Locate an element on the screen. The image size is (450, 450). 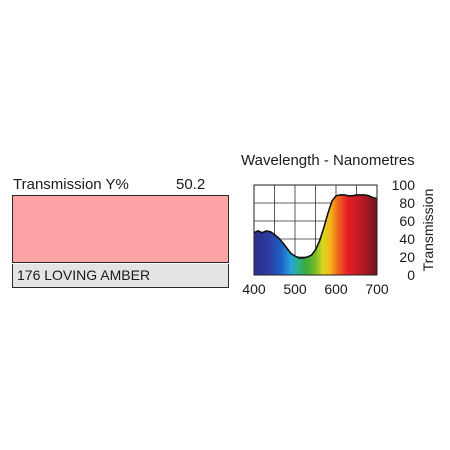
chart-title: Wavelength - Nanometres is located at coordinates (328, 160).